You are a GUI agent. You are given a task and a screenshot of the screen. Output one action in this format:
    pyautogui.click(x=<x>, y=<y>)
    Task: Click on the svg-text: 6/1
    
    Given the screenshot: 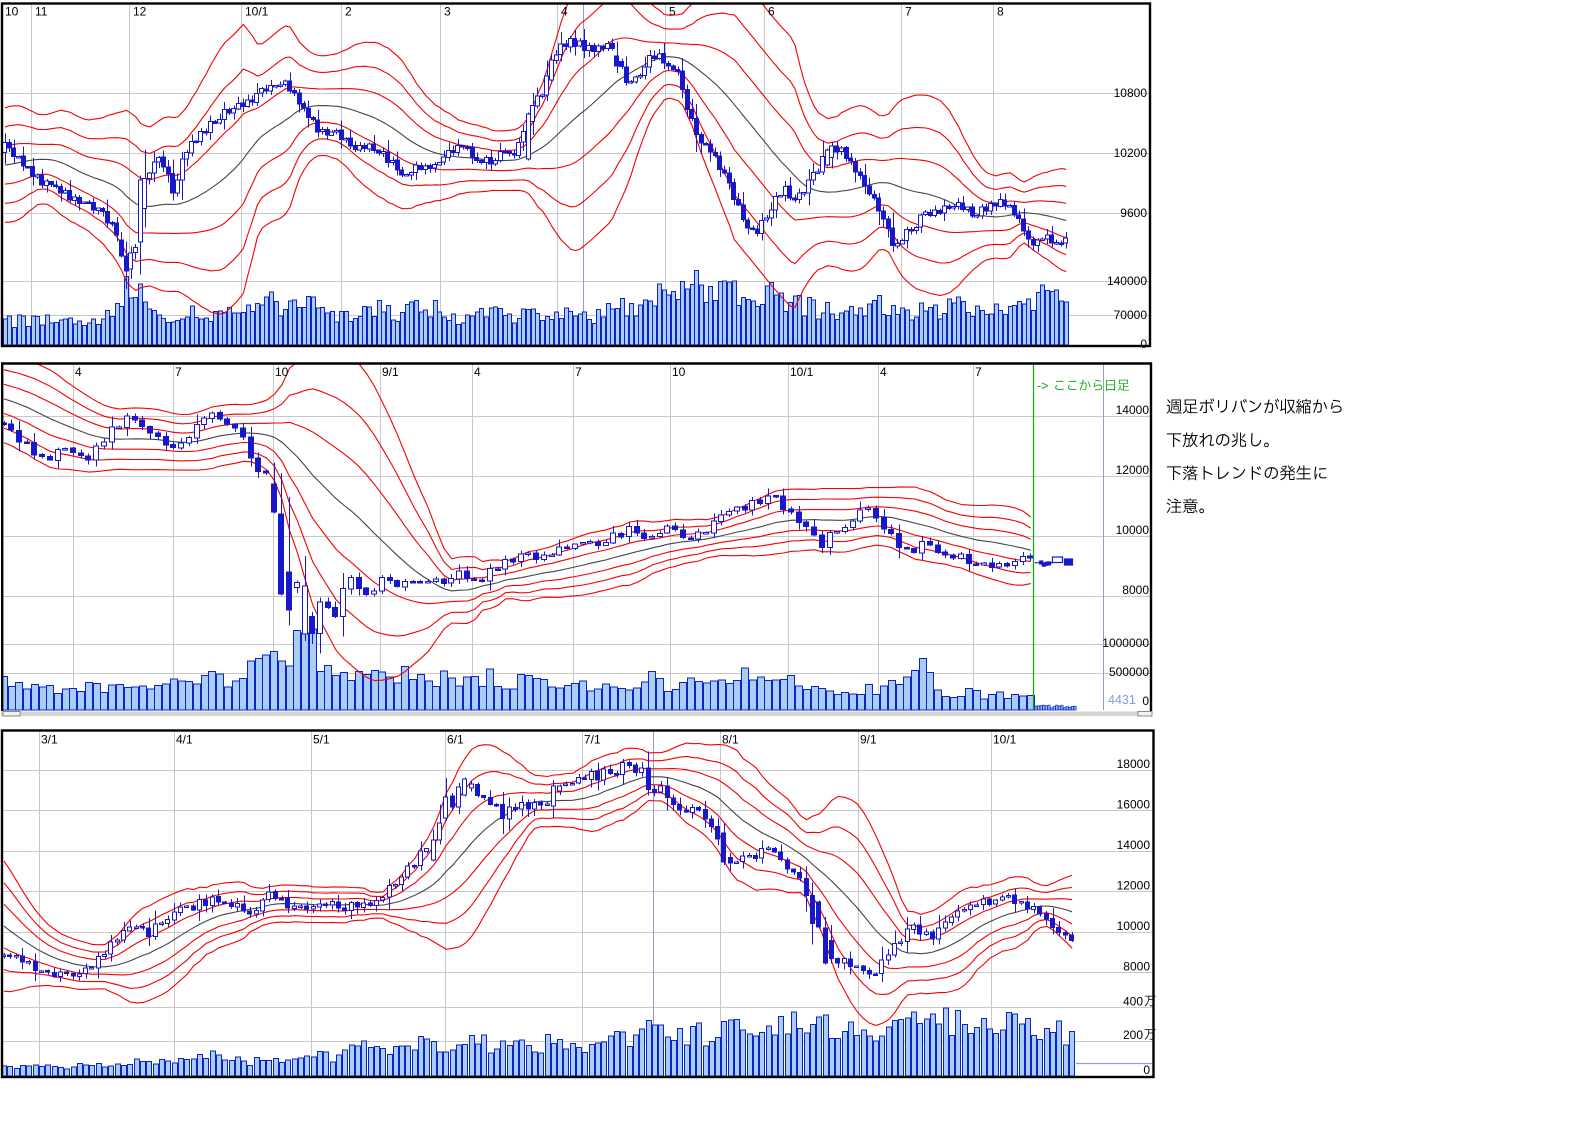 What is the action you would take?
    pyautogui.click(x=455, y=740)
    